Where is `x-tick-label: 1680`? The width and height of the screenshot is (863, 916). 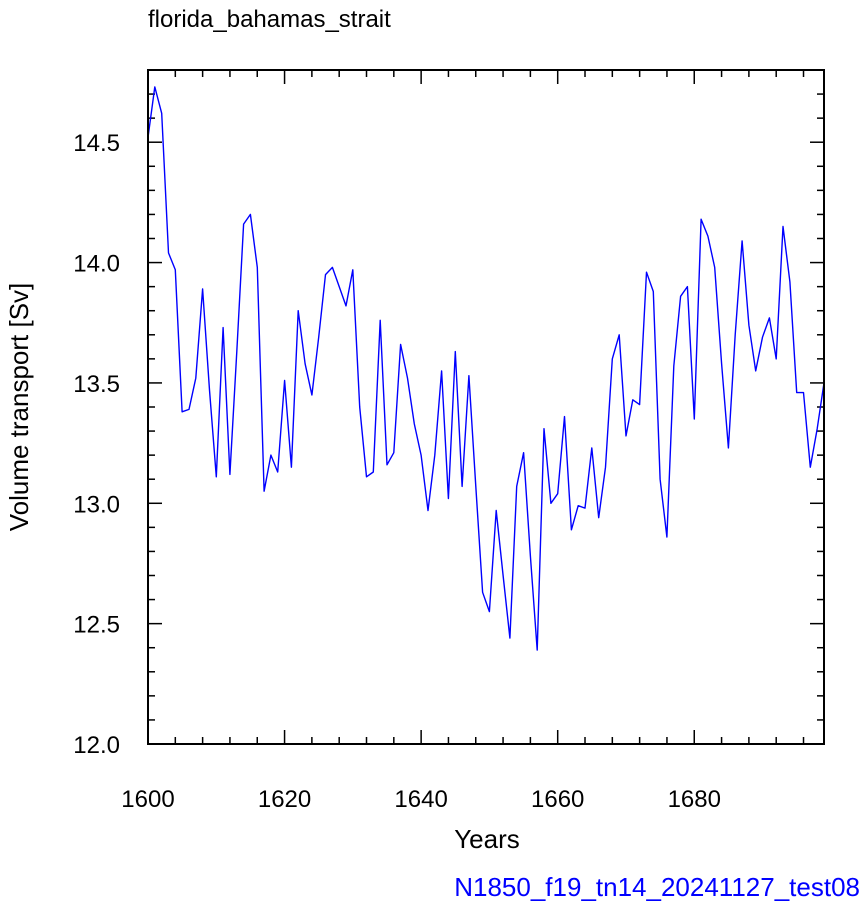 x-tick-label: 1680 is located at coordinates (694, 799).